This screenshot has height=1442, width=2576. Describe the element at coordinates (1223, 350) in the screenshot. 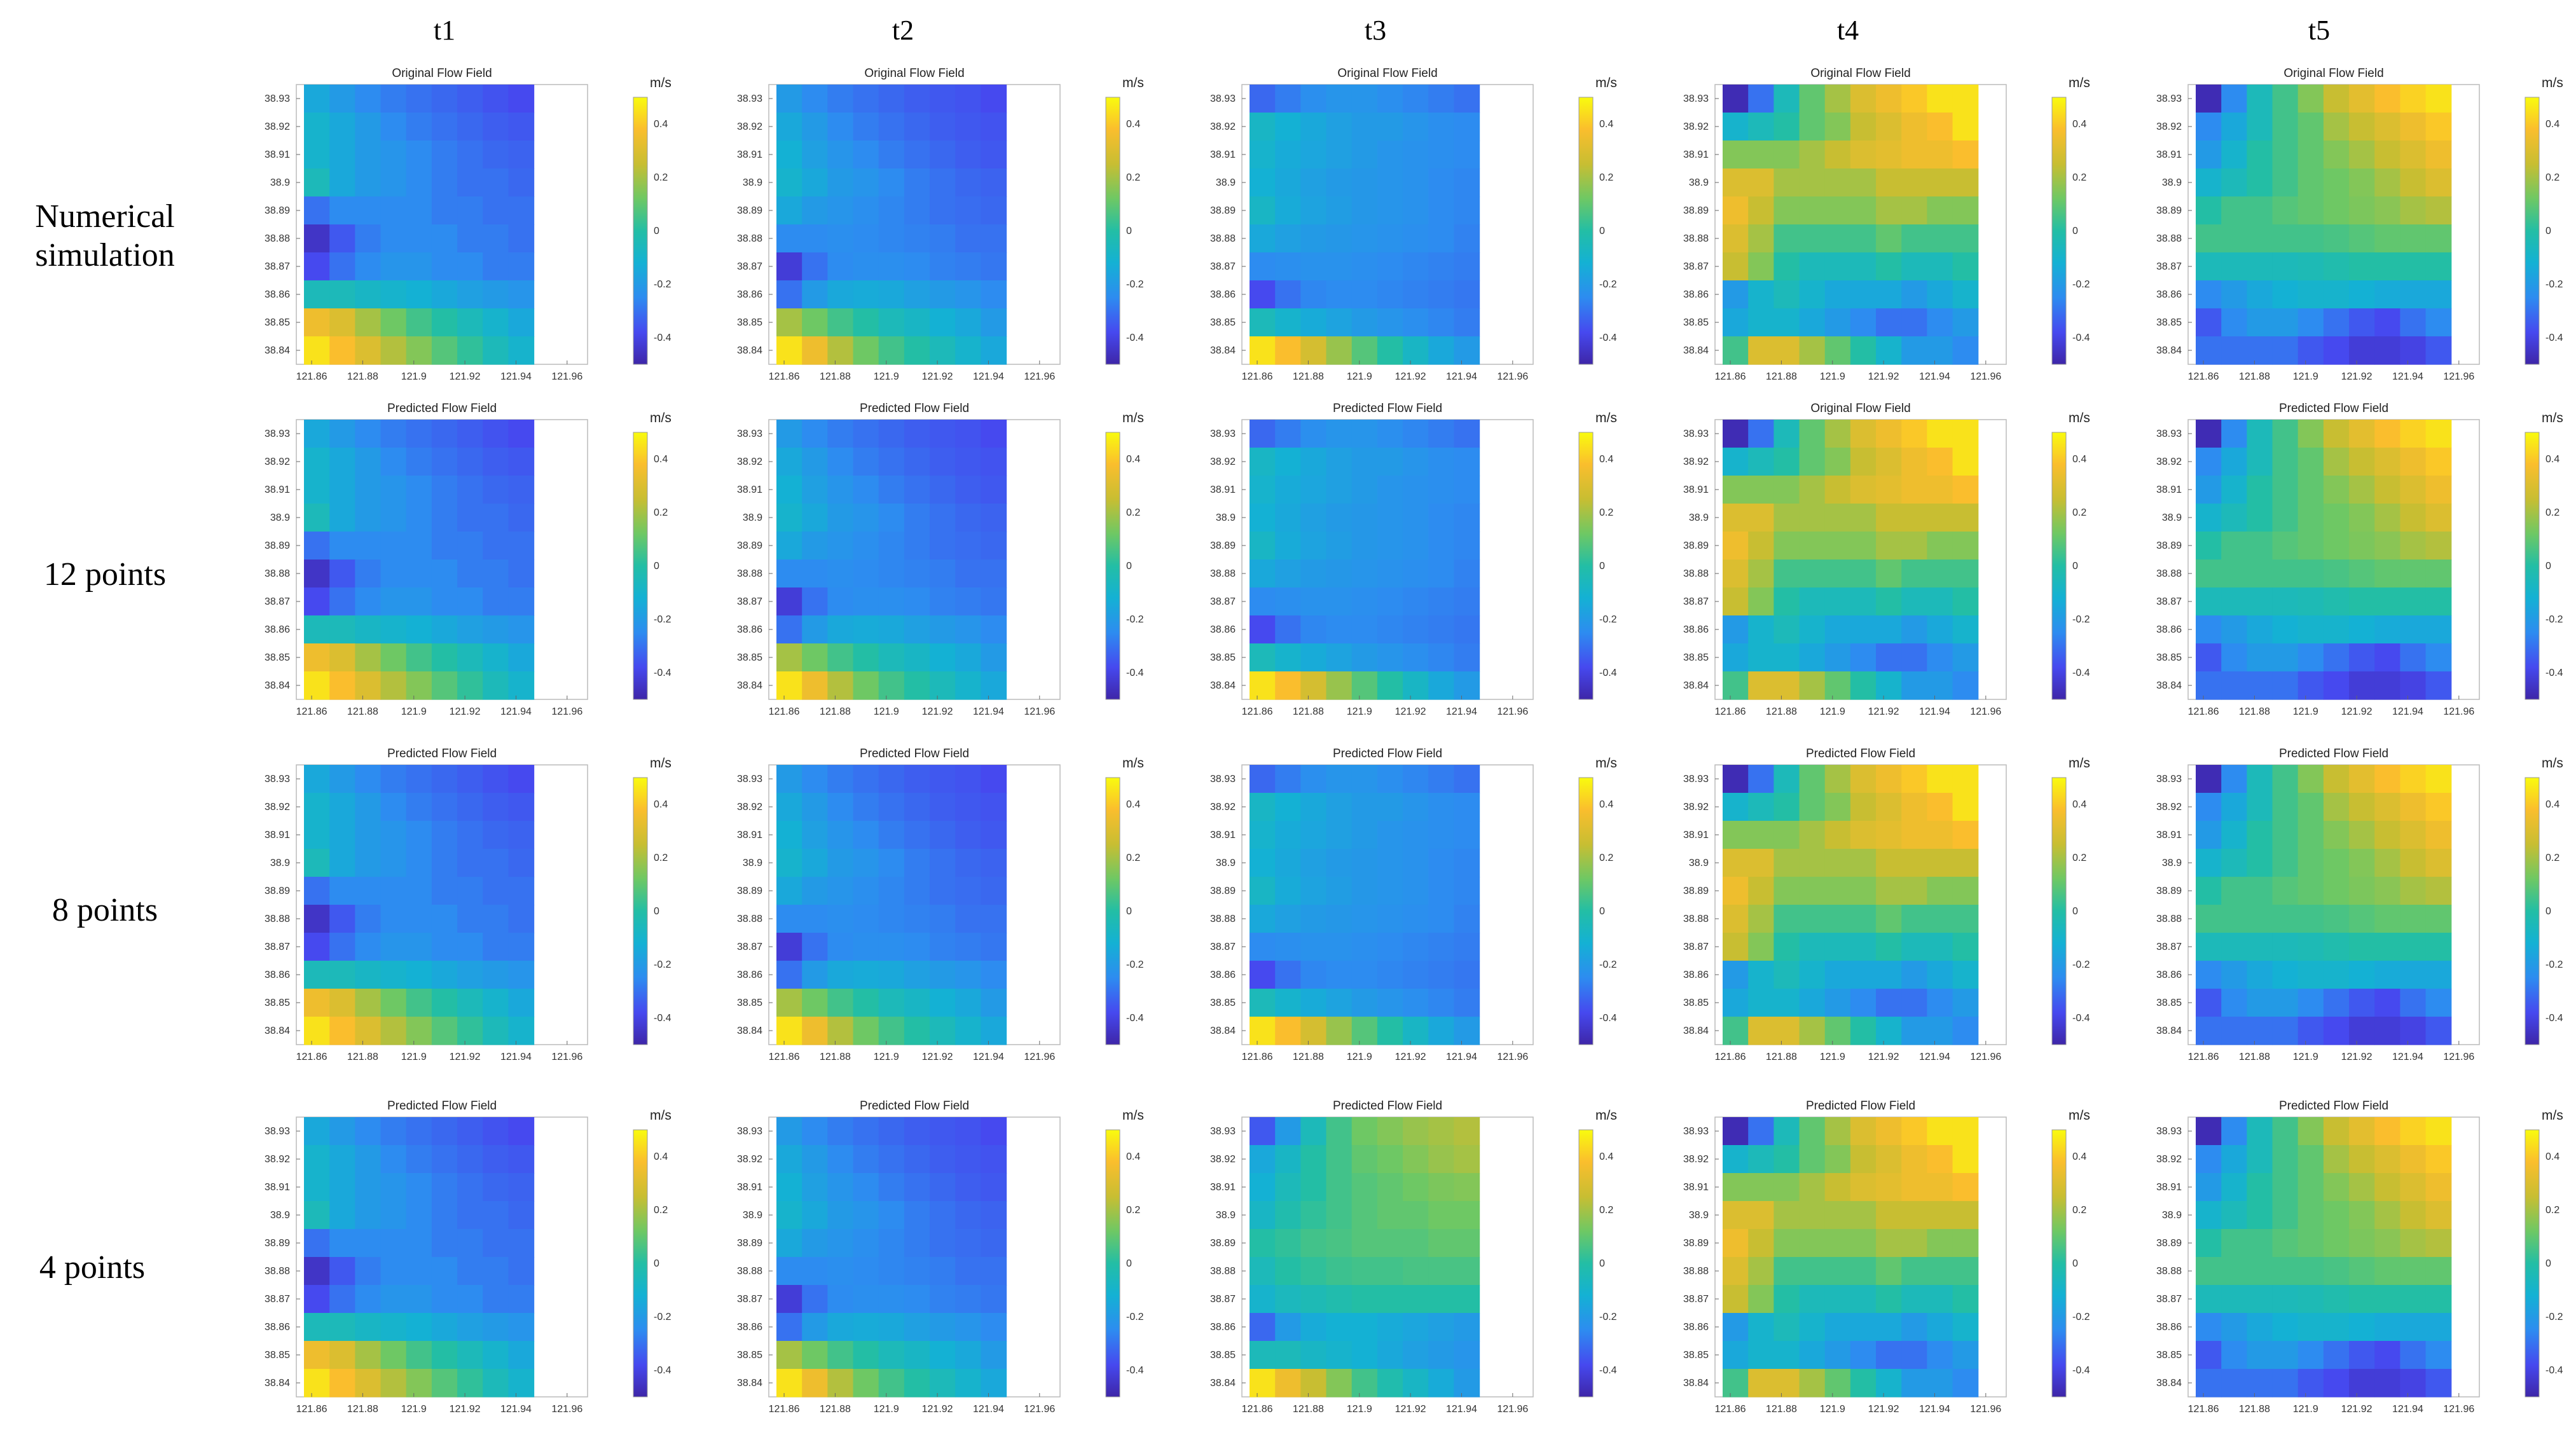

I see `y-tick-label: 38.84` at that location.